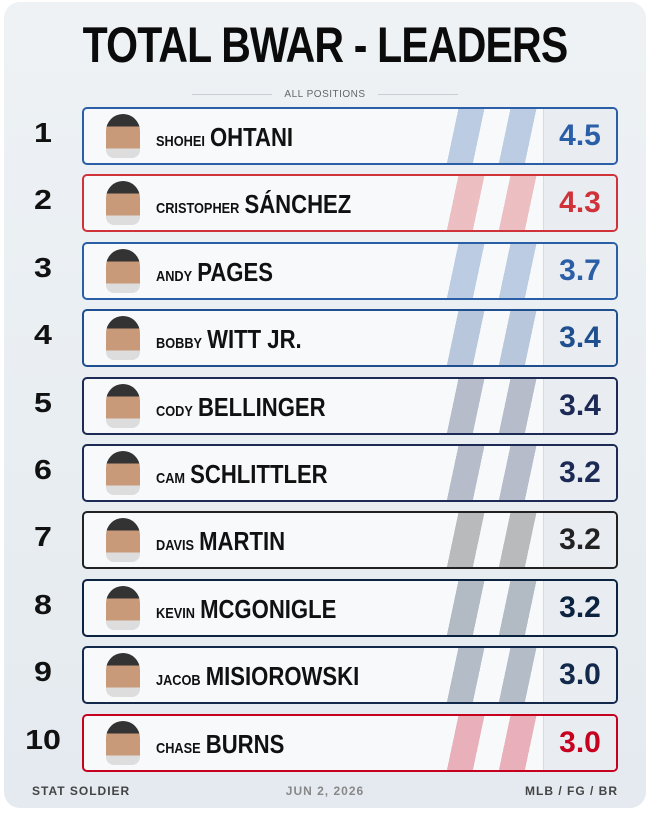 This screenshot has width=650, height=813. I want to click on rank: 6, so click(43, 469).